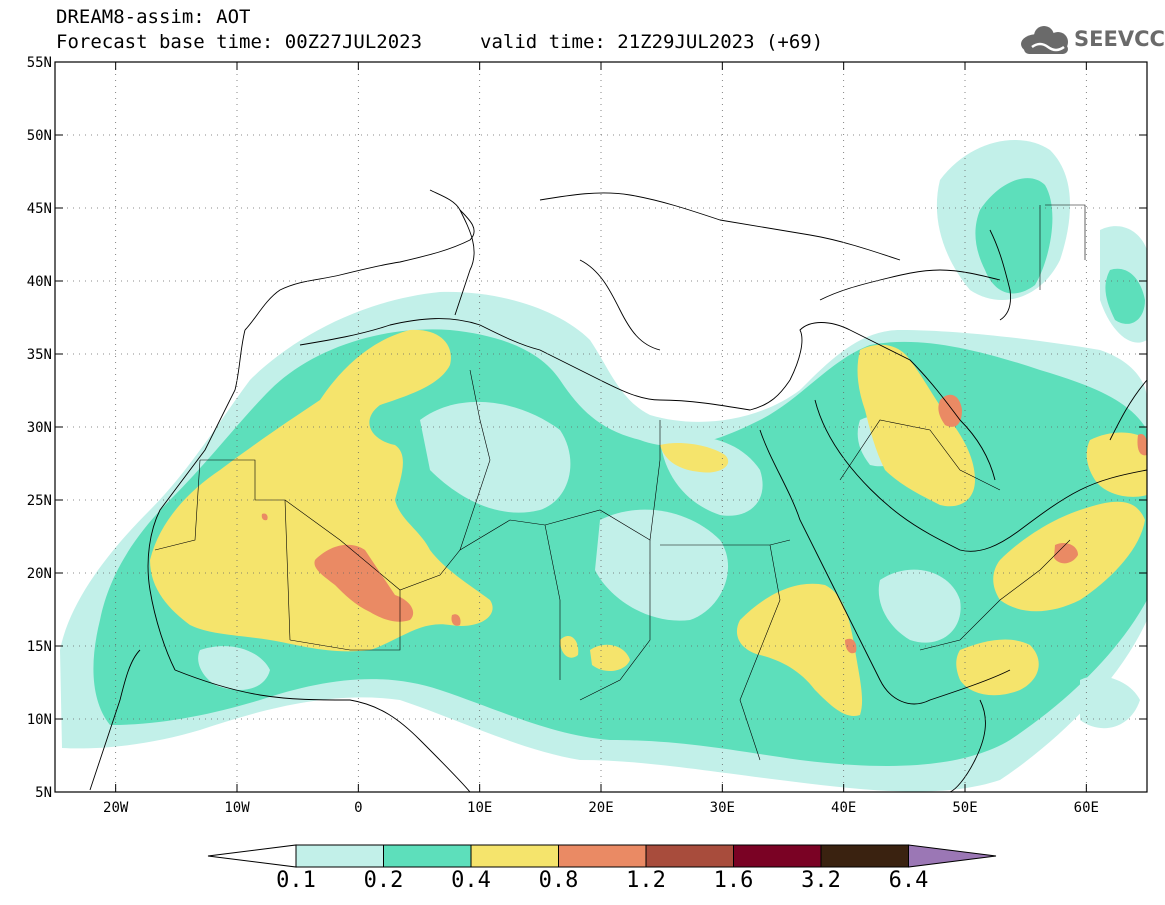 This screenshot has height=905, width=1165. What do you see at coordinates (39, 720) in the screenshot?
I see `latitude-label: 10N` at bounding box center [39, 720].